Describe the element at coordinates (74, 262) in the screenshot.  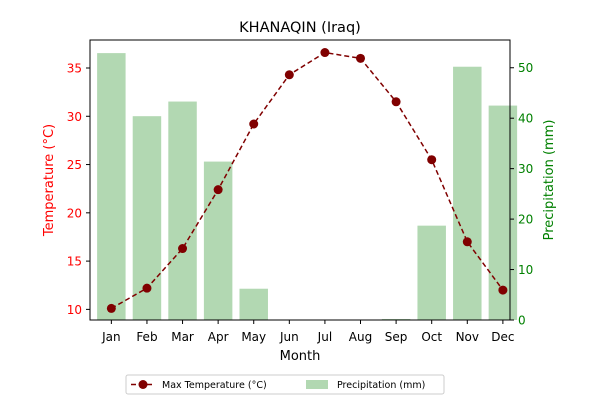
I see `left-tick-label: 15` at that location.